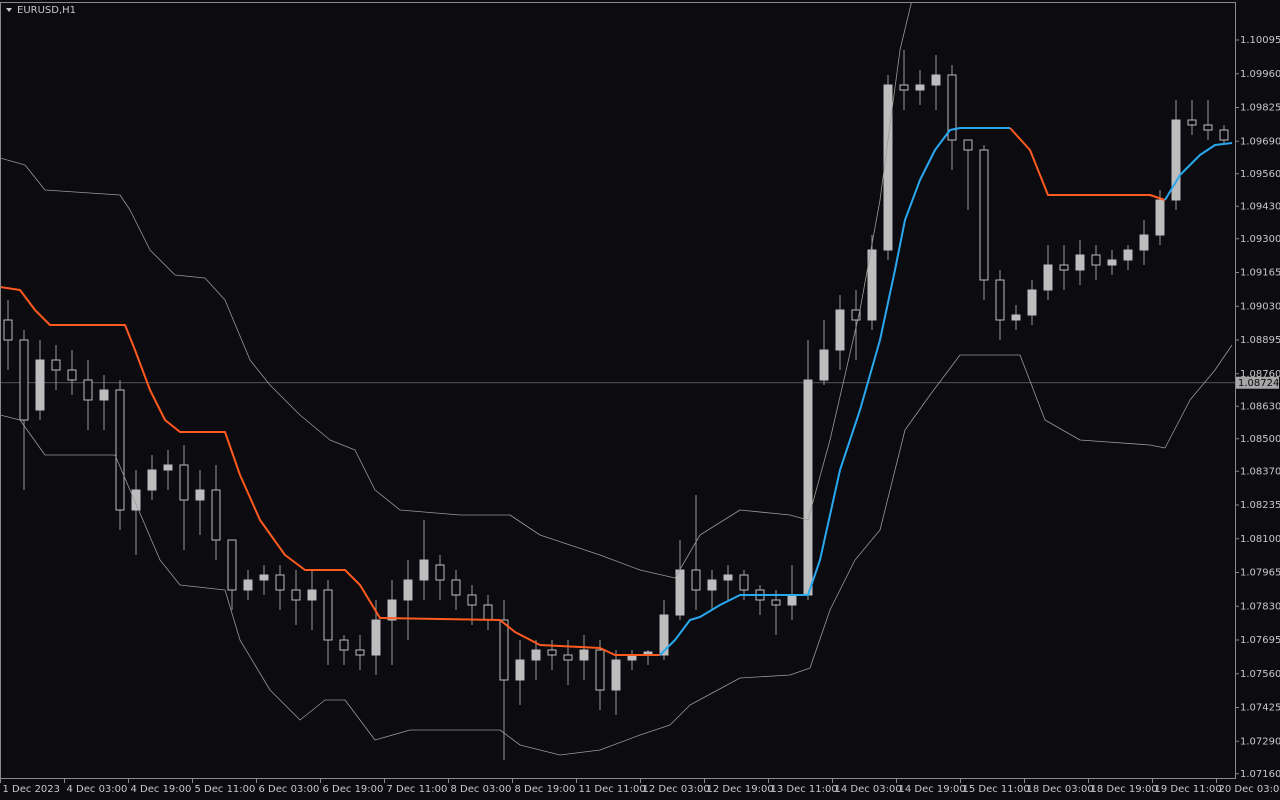 The width and height of the screenshot is (1280, 800). Describe the element at coordinates (1260, 406) in the screenshot. I see `y-tick-label: 1.08630` at that location.